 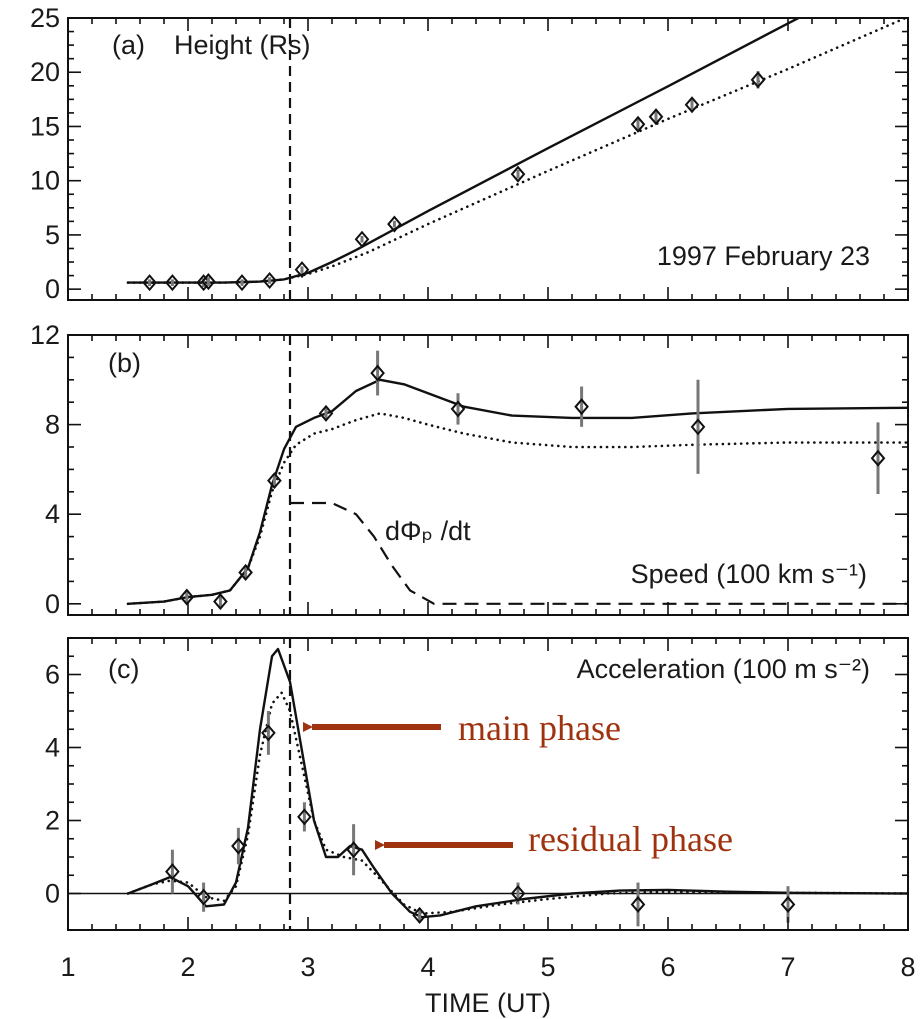 What do you see at coordinates (599, 553) in the screenshot?
I see `flux-rate-dashed-line` at bounding box center [599, 553].